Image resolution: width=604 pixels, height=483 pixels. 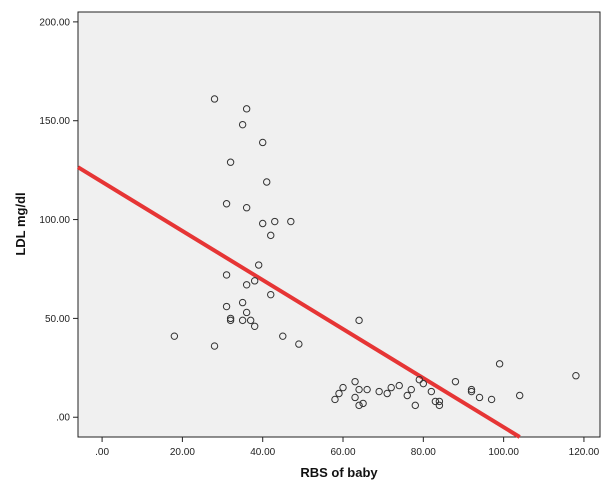 I want to click on x-axis-ticks: .00 20.00 40.00 60.00 80.00 100.00 120.00, so click(x=347, y=447).